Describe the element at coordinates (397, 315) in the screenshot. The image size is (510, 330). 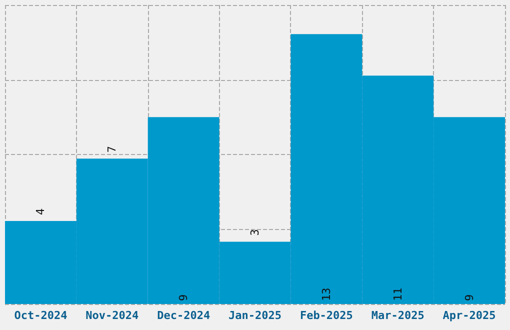
I see `x-tick-label: Mar-2025` at that location.